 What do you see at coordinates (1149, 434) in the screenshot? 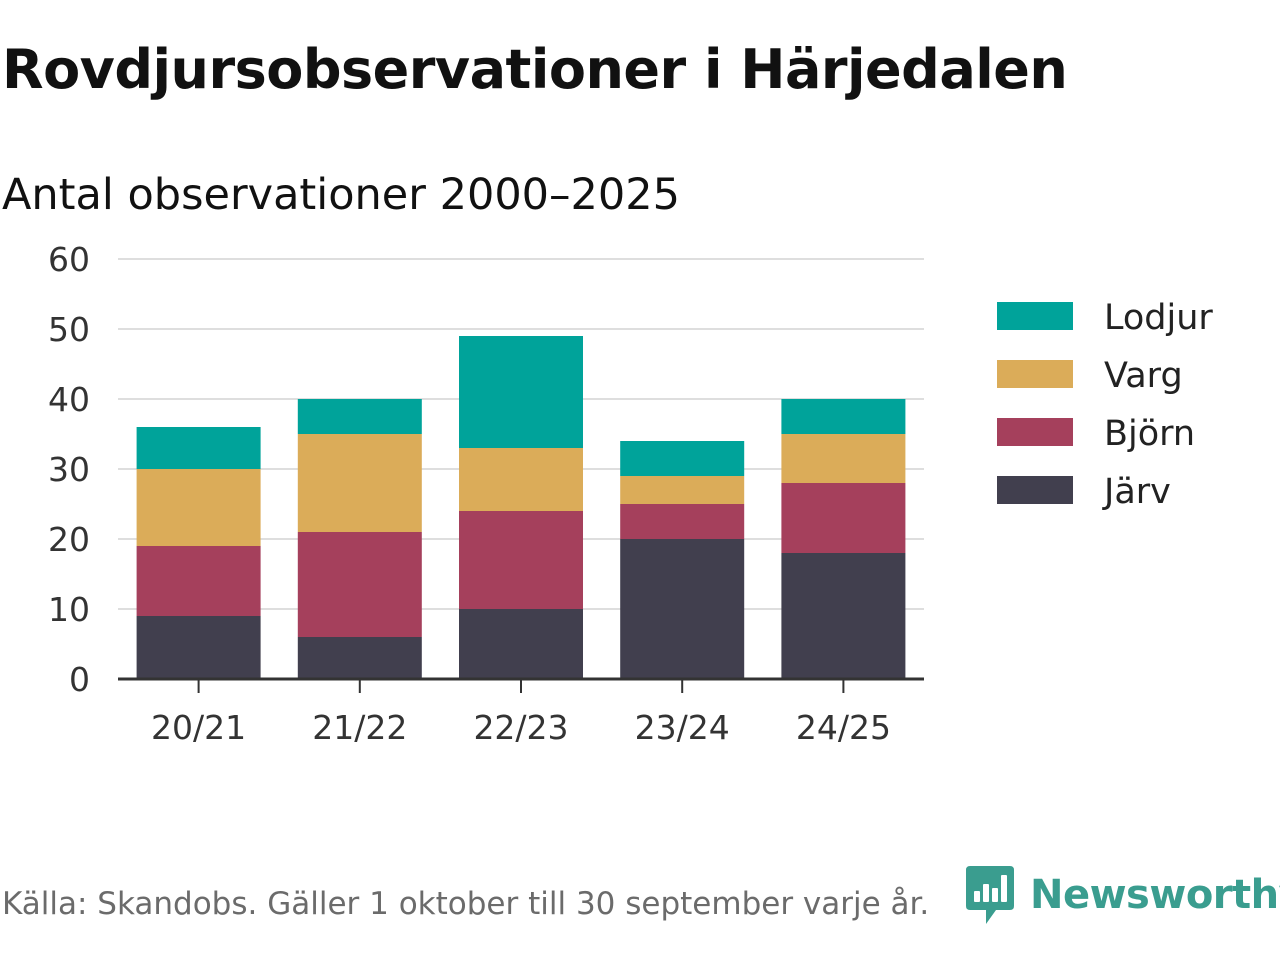
I see `legend-label-björn: Björn` at bounding box center [1149, 434].